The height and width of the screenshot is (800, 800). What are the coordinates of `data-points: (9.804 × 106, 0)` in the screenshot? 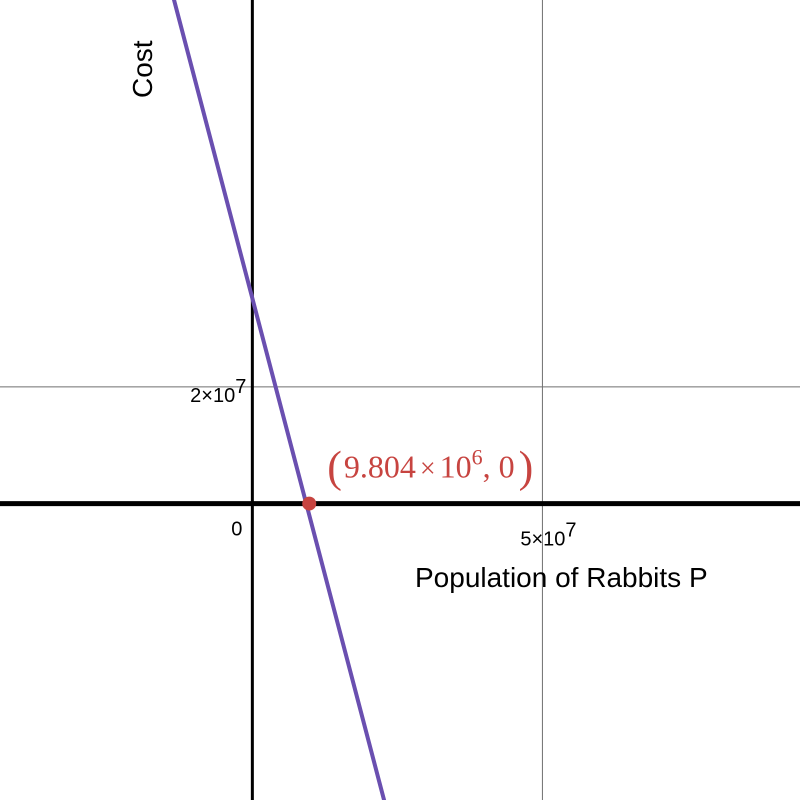 It's located at (417, 477).